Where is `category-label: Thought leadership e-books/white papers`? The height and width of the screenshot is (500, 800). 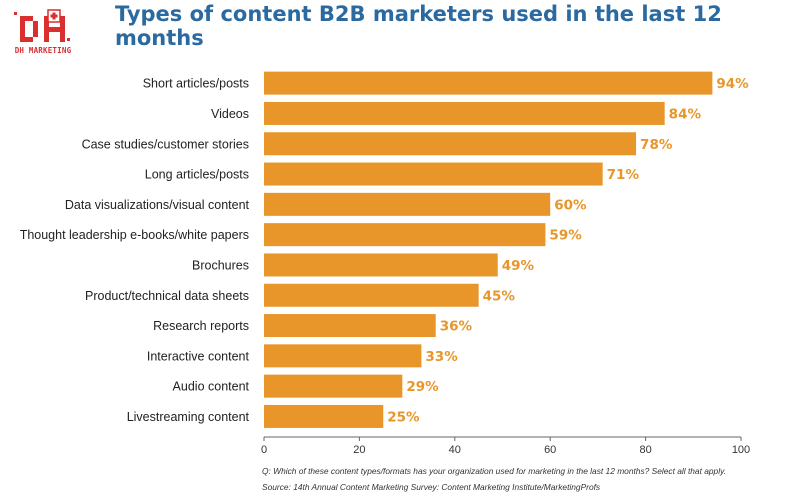 category-label: Thought leadership e-books/white papers is located at coordinates (134, 235).